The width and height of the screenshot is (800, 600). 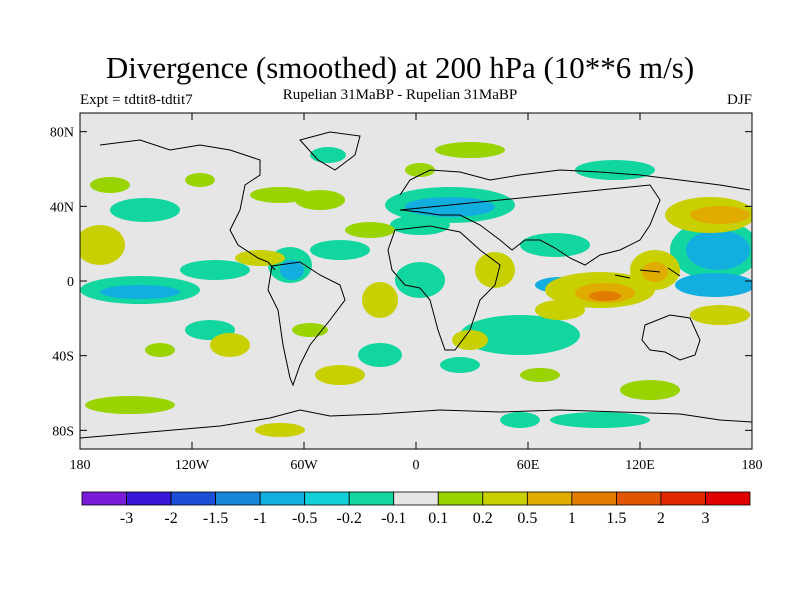 What do you see at coordinates (416, 509) in the screenshot?
I see `colorbar: -3 -2 -1.5 -1 -0.5 -0.2 -0.1 0.1 0.2 0.5 1 1.5 2 3` at bounding box center [416, 509].